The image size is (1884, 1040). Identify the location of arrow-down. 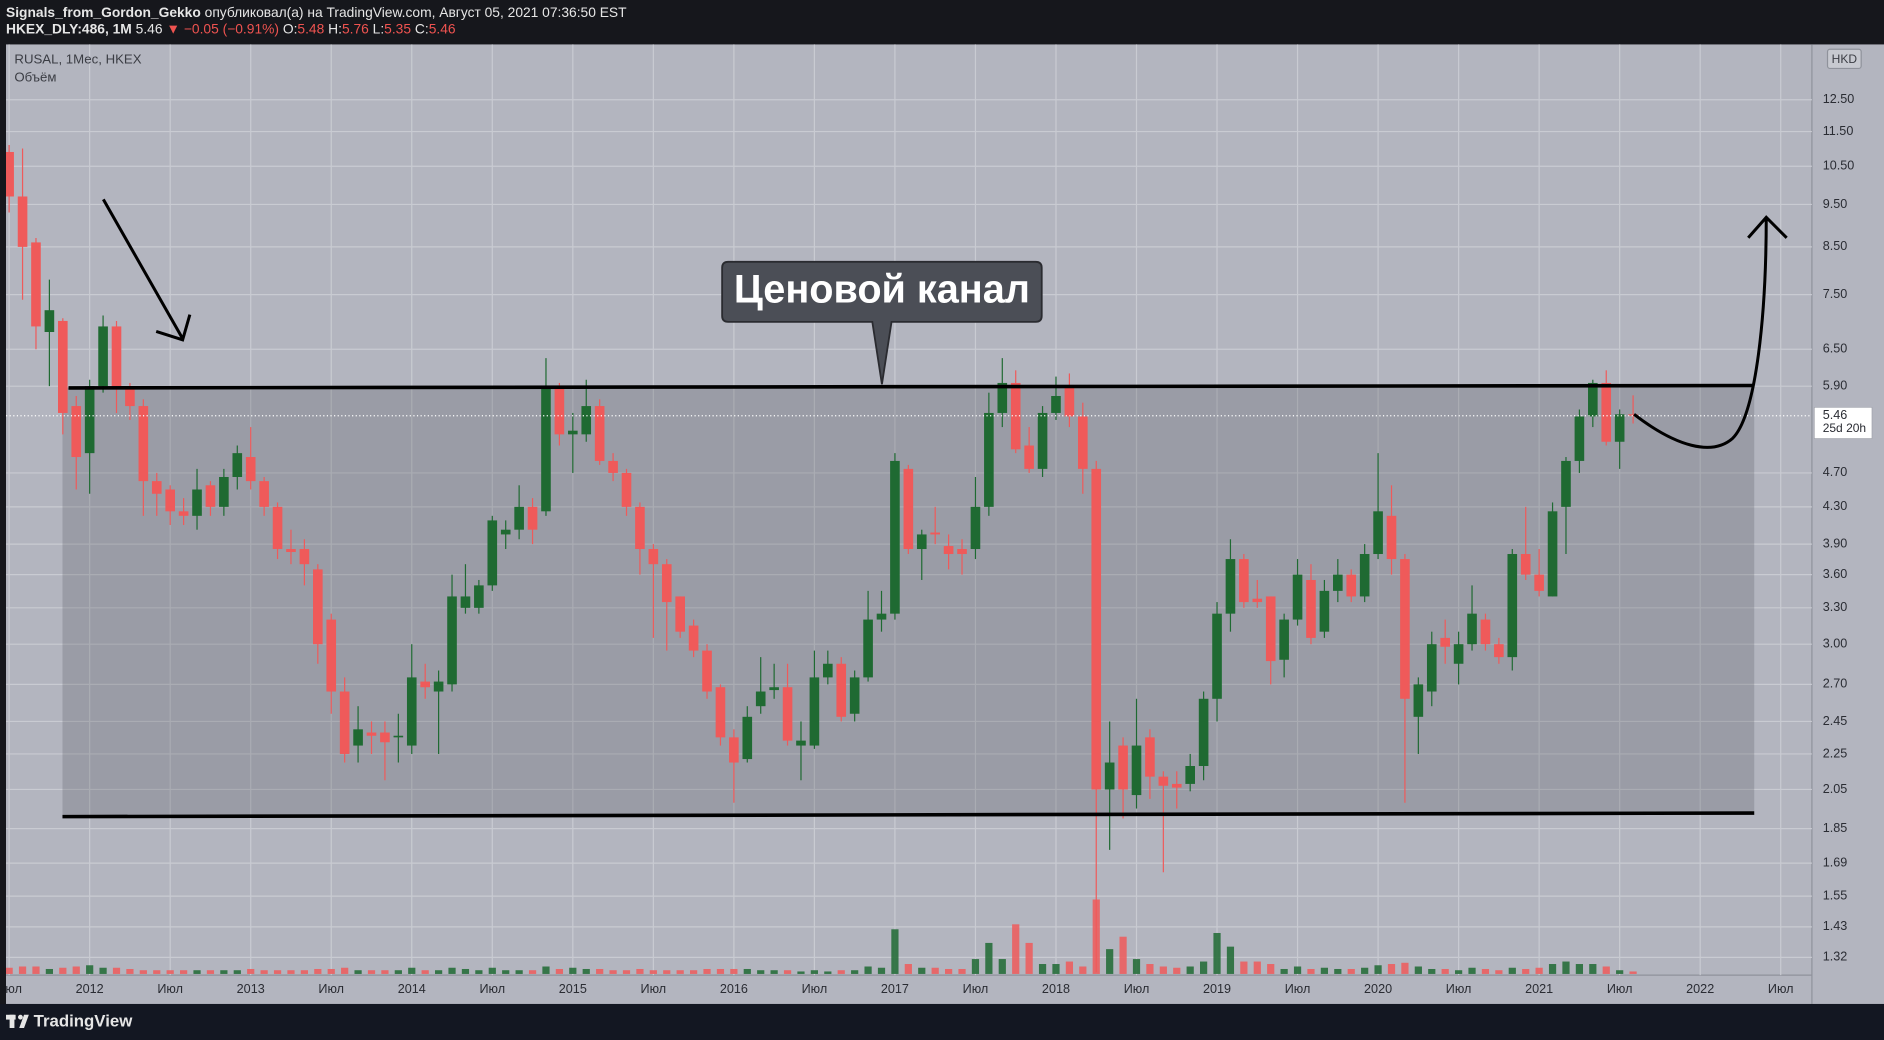
(147, 270).